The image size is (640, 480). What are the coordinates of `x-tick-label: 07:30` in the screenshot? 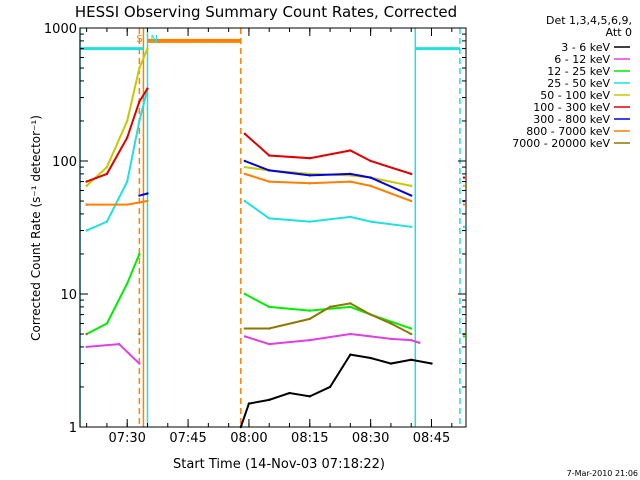 It's located at (126, 438).